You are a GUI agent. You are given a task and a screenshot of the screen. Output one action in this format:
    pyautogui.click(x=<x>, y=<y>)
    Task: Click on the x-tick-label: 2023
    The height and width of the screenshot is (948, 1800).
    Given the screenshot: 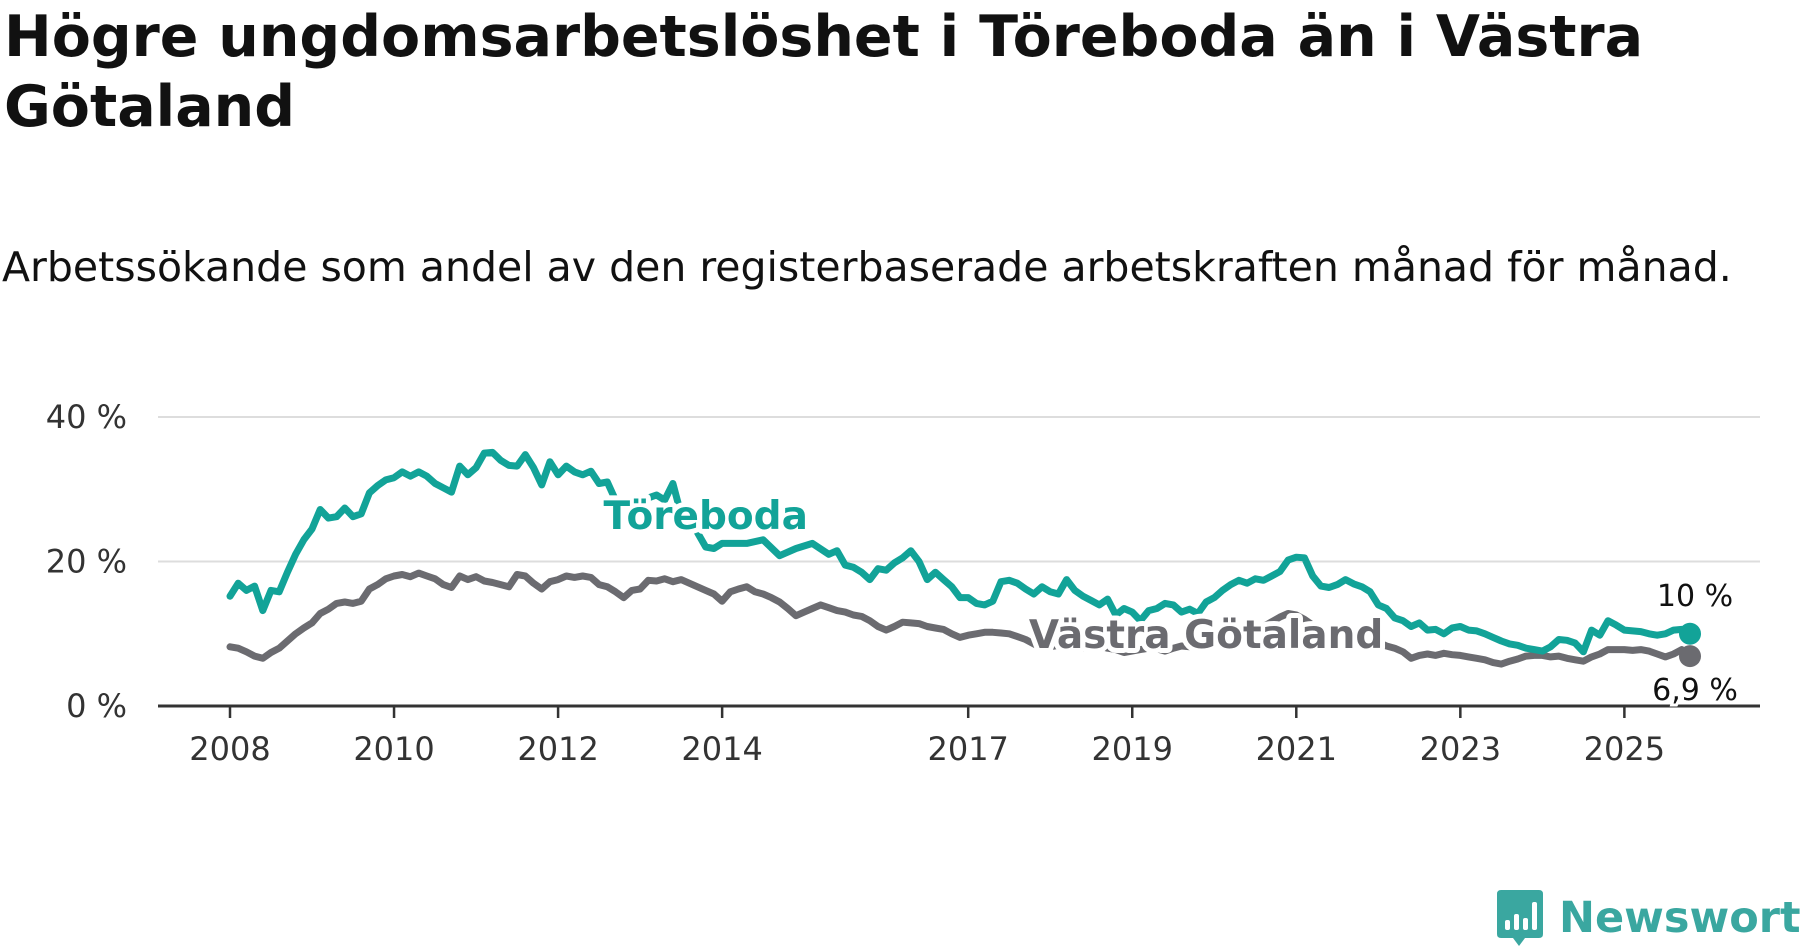 What is the action you would take?
    pyautogui.click(x=1460, y=749)
    